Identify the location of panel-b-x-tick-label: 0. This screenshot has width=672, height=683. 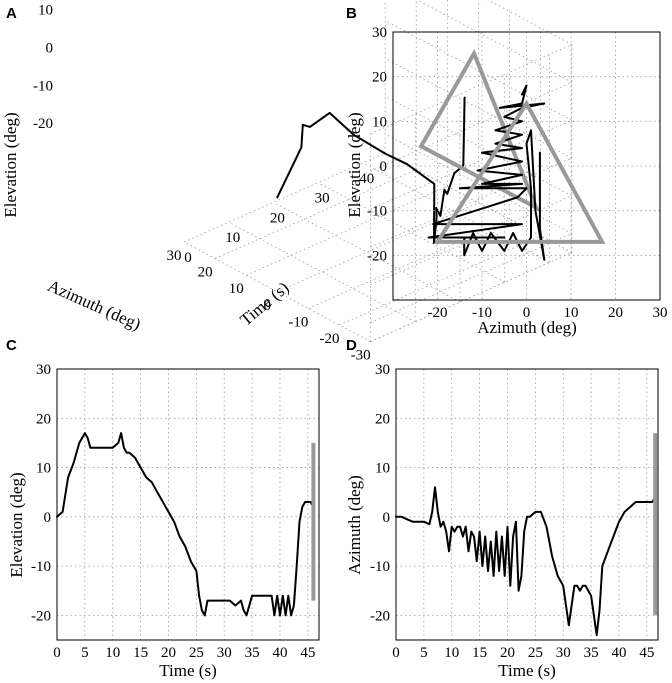
(527, 313).